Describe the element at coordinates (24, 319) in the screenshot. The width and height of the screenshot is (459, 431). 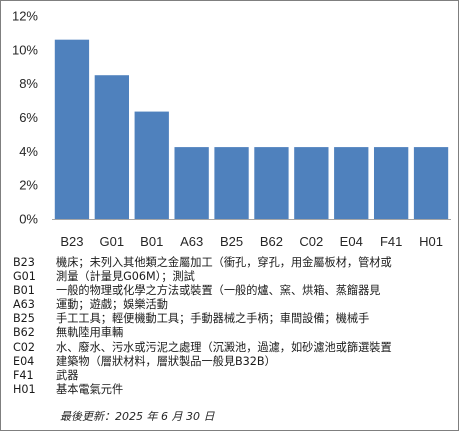
I see `legend-code: B25` at that location.